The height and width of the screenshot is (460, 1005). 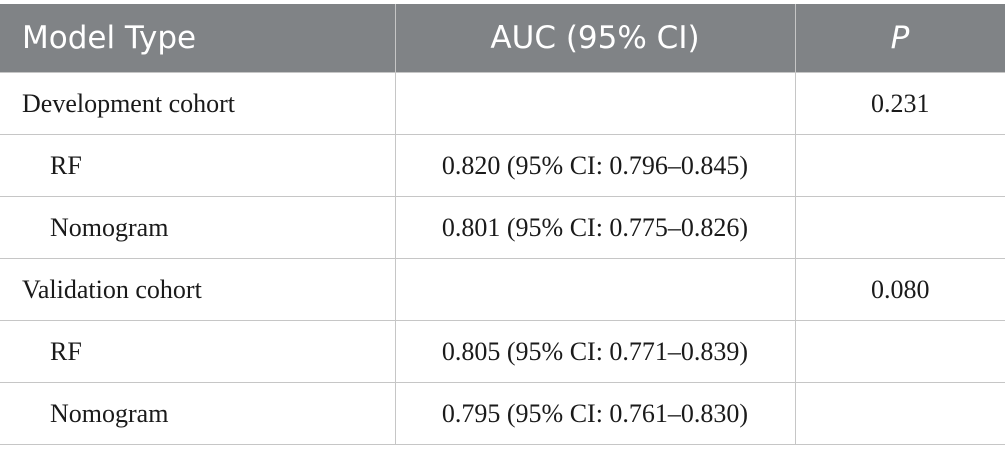 What do you see at coordinates (198, 289) in the screenshot?
I see `row-label: Validation cohort` at bounding box center [198, 289].